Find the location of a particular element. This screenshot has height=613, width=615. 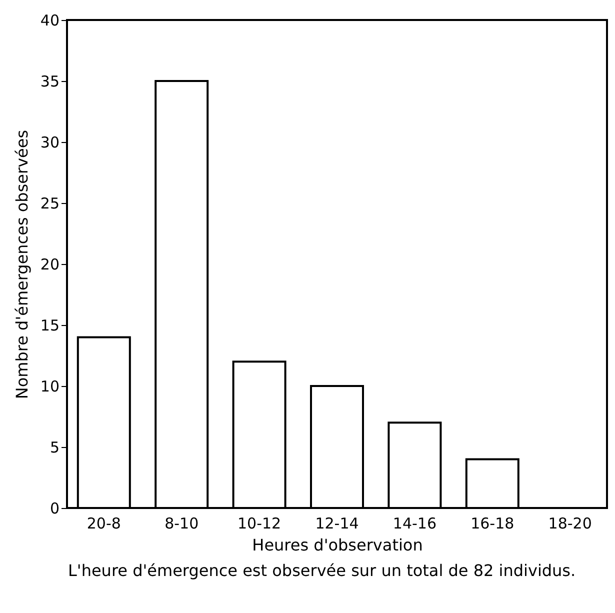

y-tick-label: 35 is located at coordinates (50, 81).